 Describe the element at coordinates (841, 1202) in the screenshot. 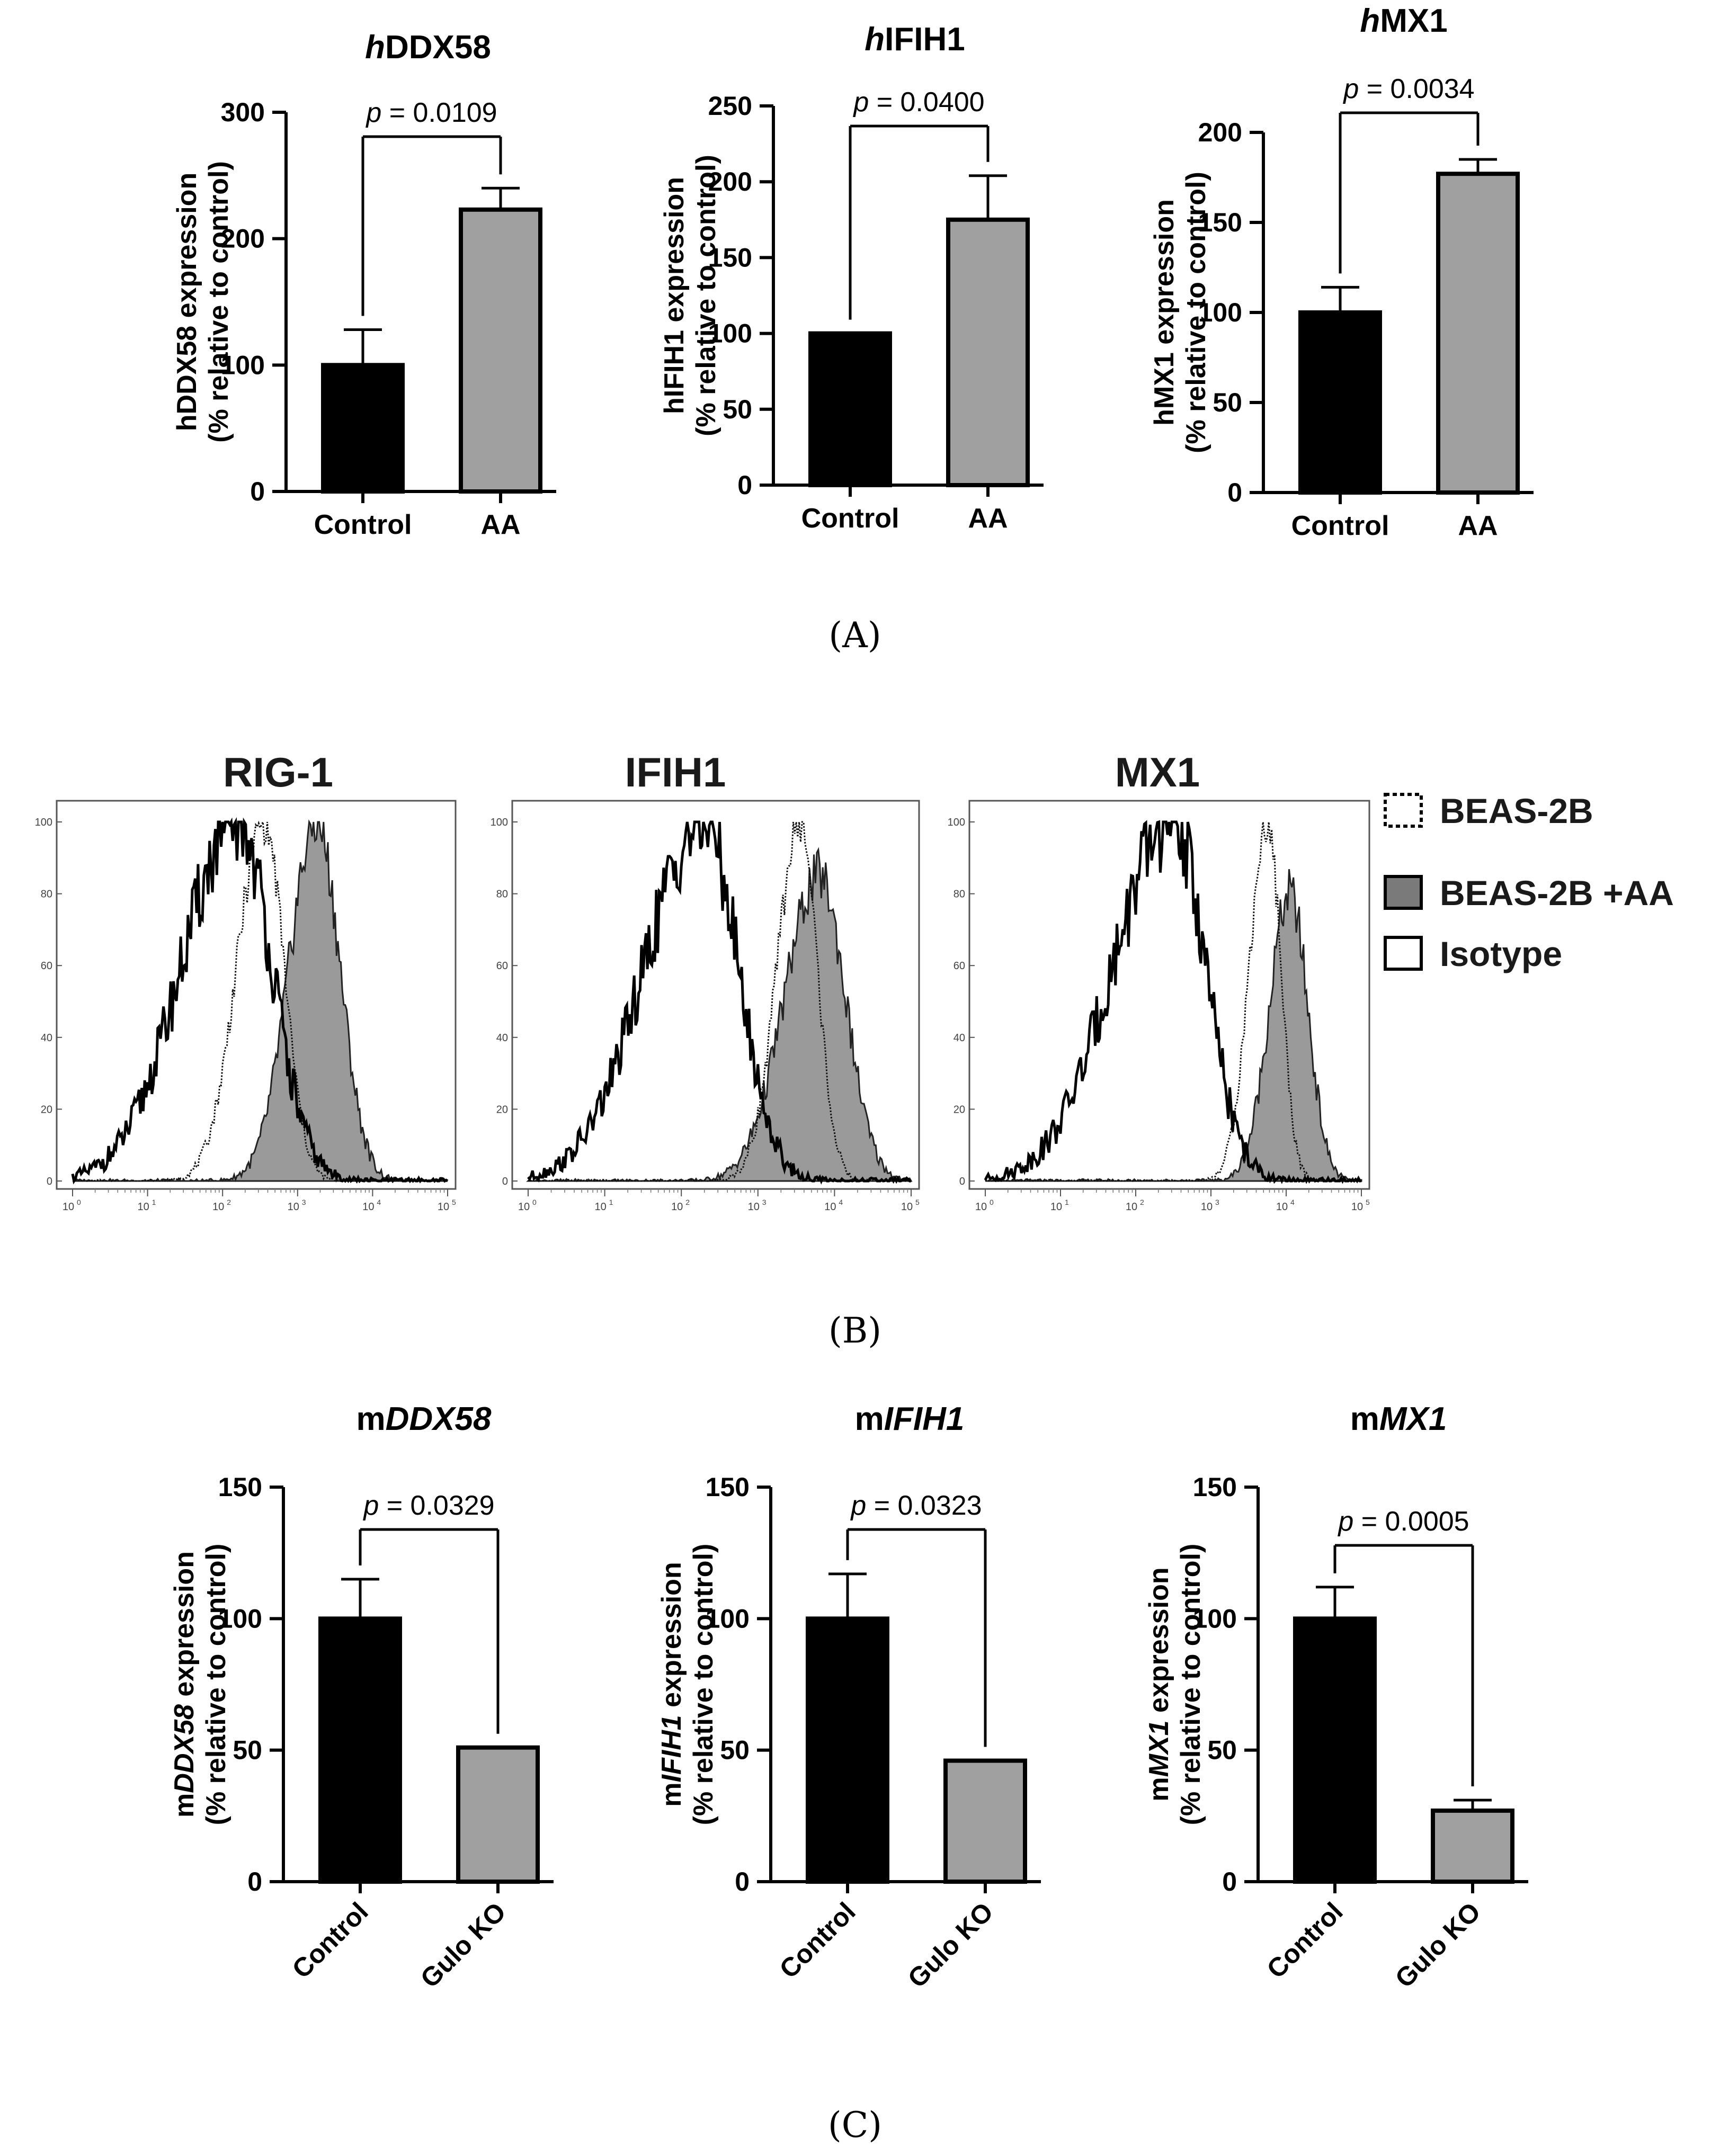

I see `x-tick-exponent: 4` at that location.